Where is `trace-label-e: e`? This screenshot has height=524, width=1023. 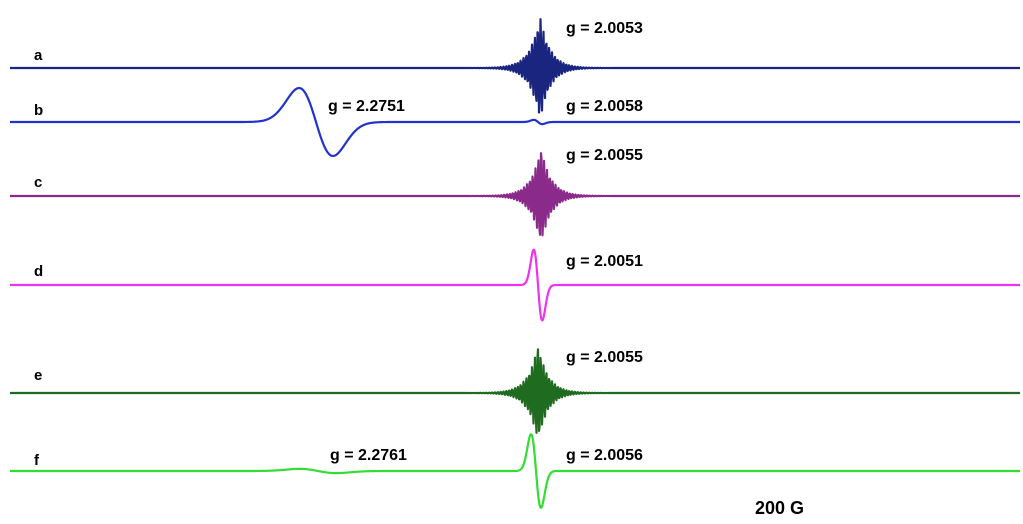 trace-label-e: e is located at coordinates (38, 375).